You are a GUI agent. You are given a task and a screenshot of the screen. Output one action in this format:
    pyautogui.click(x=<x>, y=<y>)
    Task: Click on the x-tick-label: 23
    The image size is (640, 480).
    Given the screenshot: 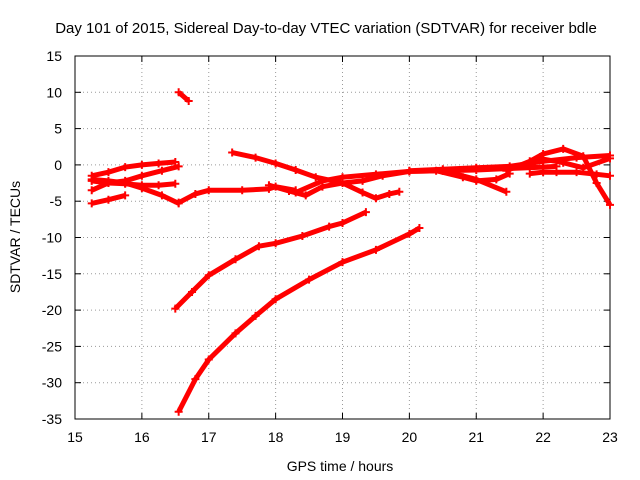 What is the action you would take?
    pyautogui.click(x=610, y=437)
    